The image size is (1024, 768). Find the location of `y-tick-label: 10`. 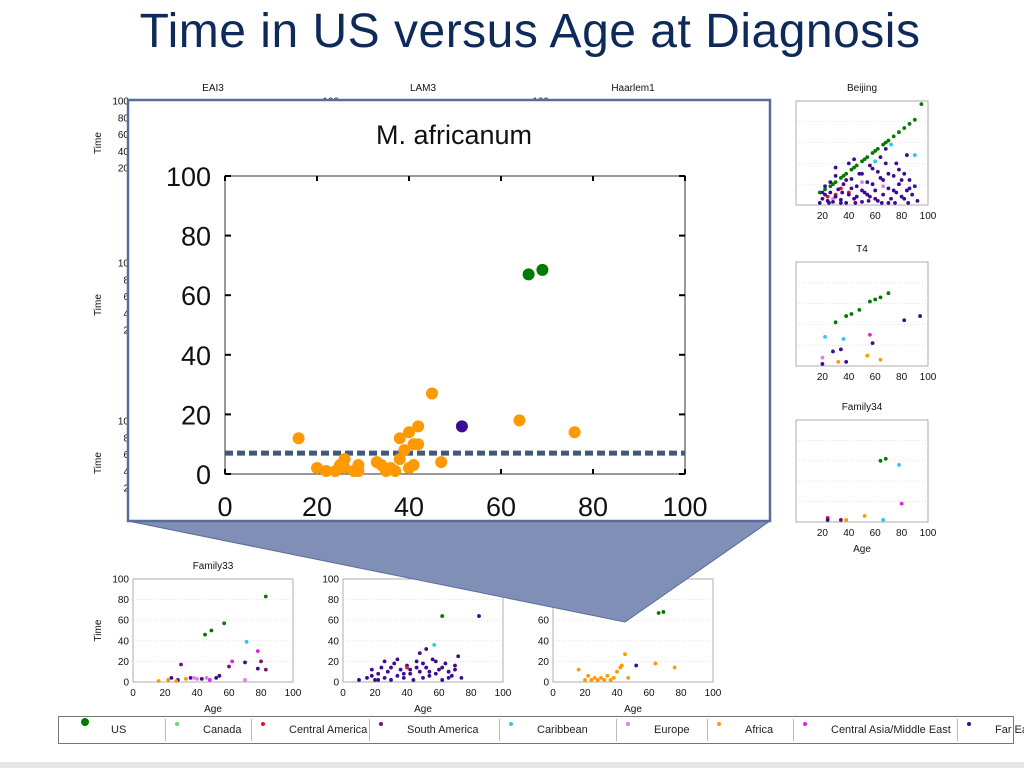

y-tick-label: 10 is located at coordinates (124, 264).